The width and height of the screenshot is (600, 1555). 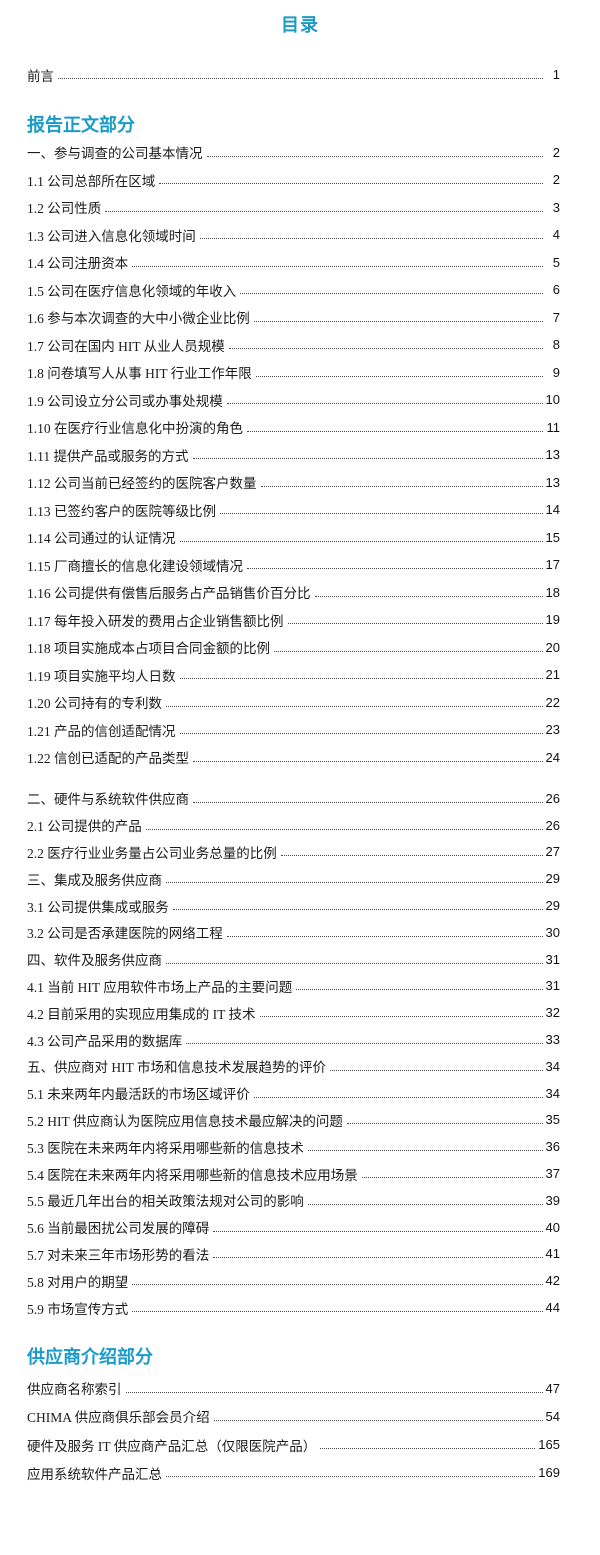 What do you see at coordinates (90, 1356) in the screenshot?
I see `section-header: 供应商介绍部分` at bounding box center [90, 1356].